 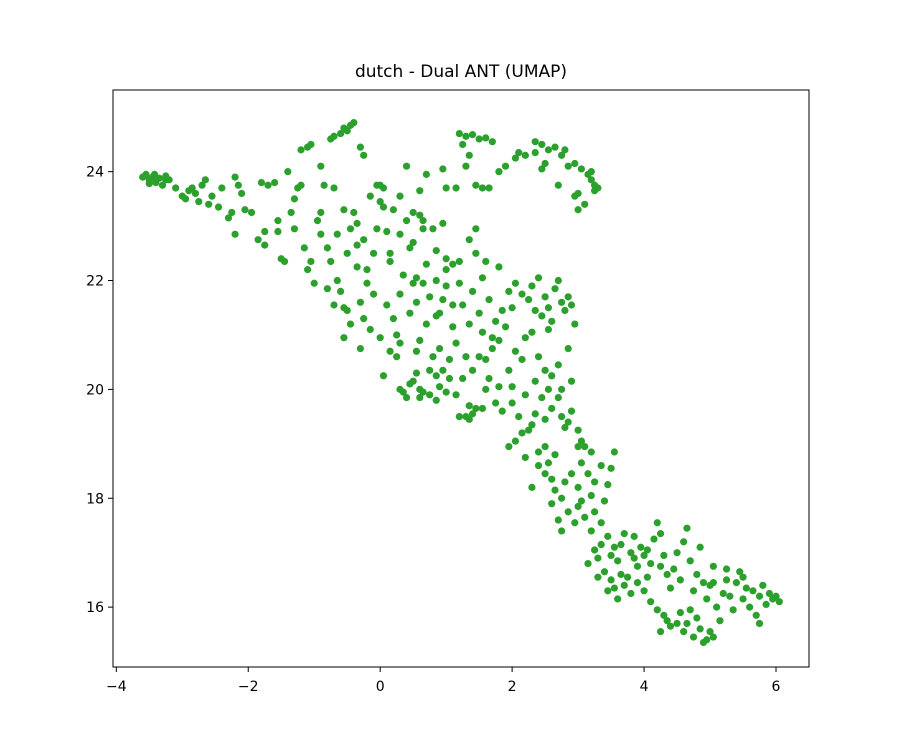 I want to click on y-tick-label: 20, so click(x=95, y=390).